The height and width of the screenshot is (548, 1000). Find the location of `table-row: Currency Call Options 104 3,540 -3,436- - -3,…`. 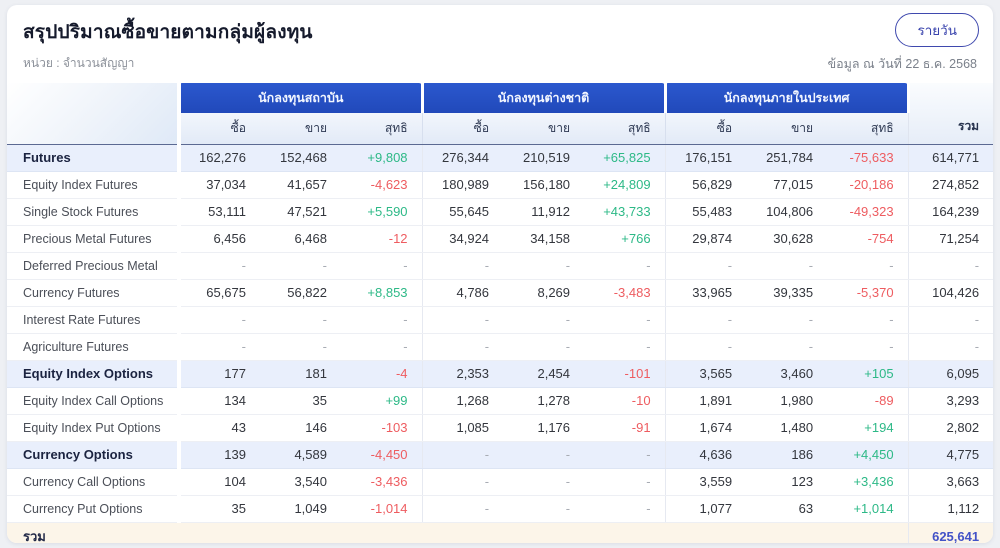

table-row: Currency Call Options 104 3,540 -3,436- - -3,… is located at coordinates (500, 482).